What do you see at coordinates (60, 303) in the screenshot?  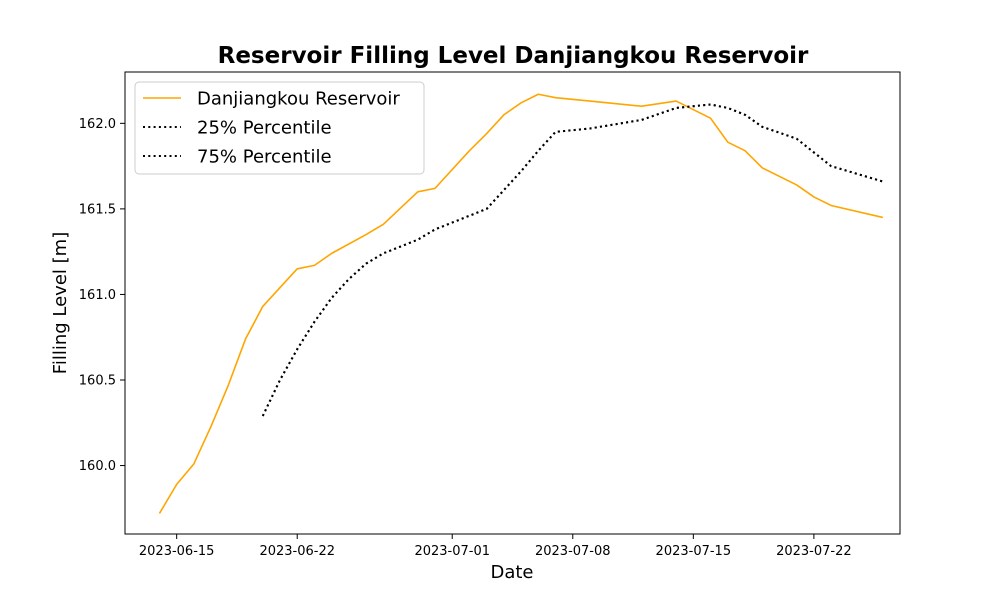 I see `y-axis-label: Filling Level [m]` at bounding box center [60, 303].